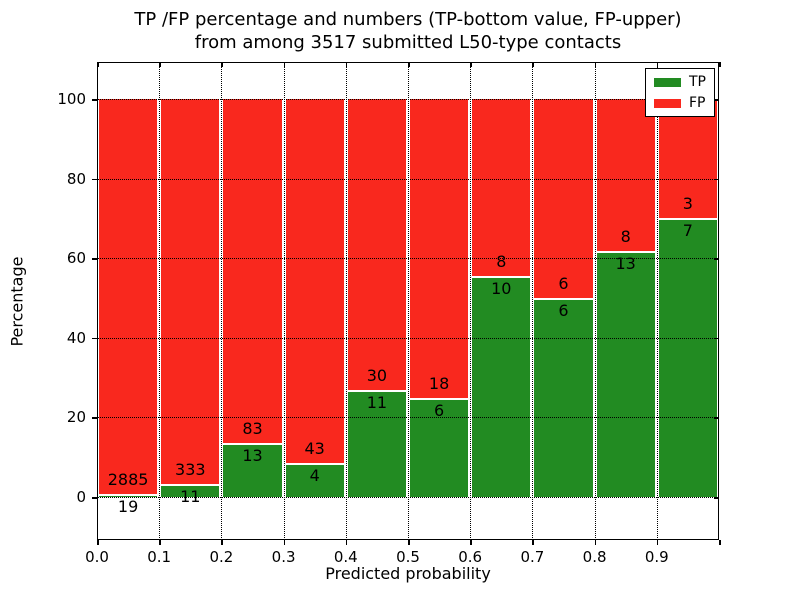  What do you see at coordinates (680, 92) in the screenshot?
I see `legend: TP FP` at bounding box center [680, 92].